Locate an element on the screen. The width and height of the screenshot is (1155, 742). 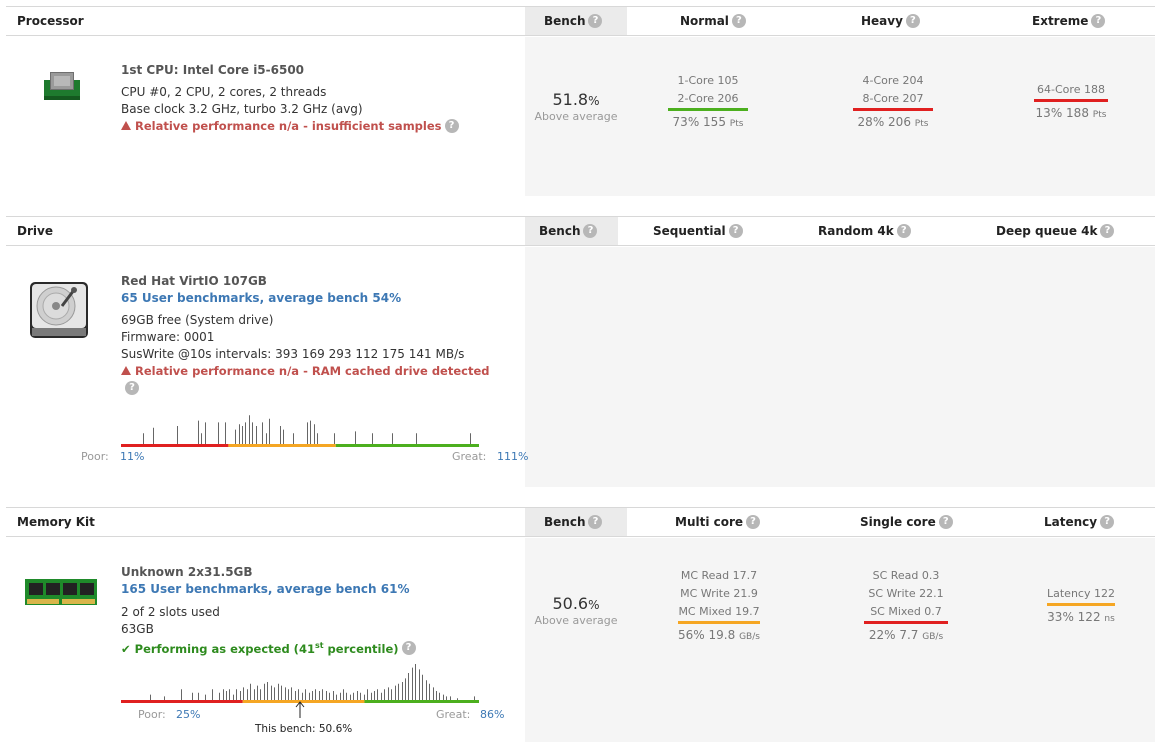
memory-bench-score: 50.6% Above average is located at coordinates (576, 610).